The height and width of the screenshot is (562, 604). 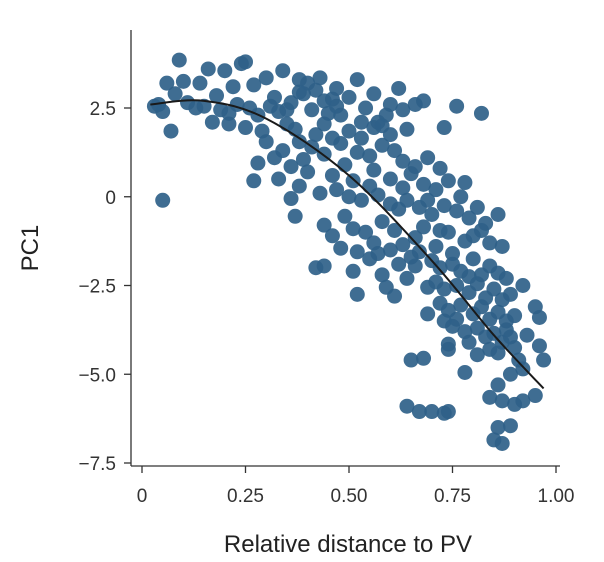 What do you see at coordinates (110, 198) in the screenshot?
I see `y-tick-label: 0` at bounding box center [110, 198].